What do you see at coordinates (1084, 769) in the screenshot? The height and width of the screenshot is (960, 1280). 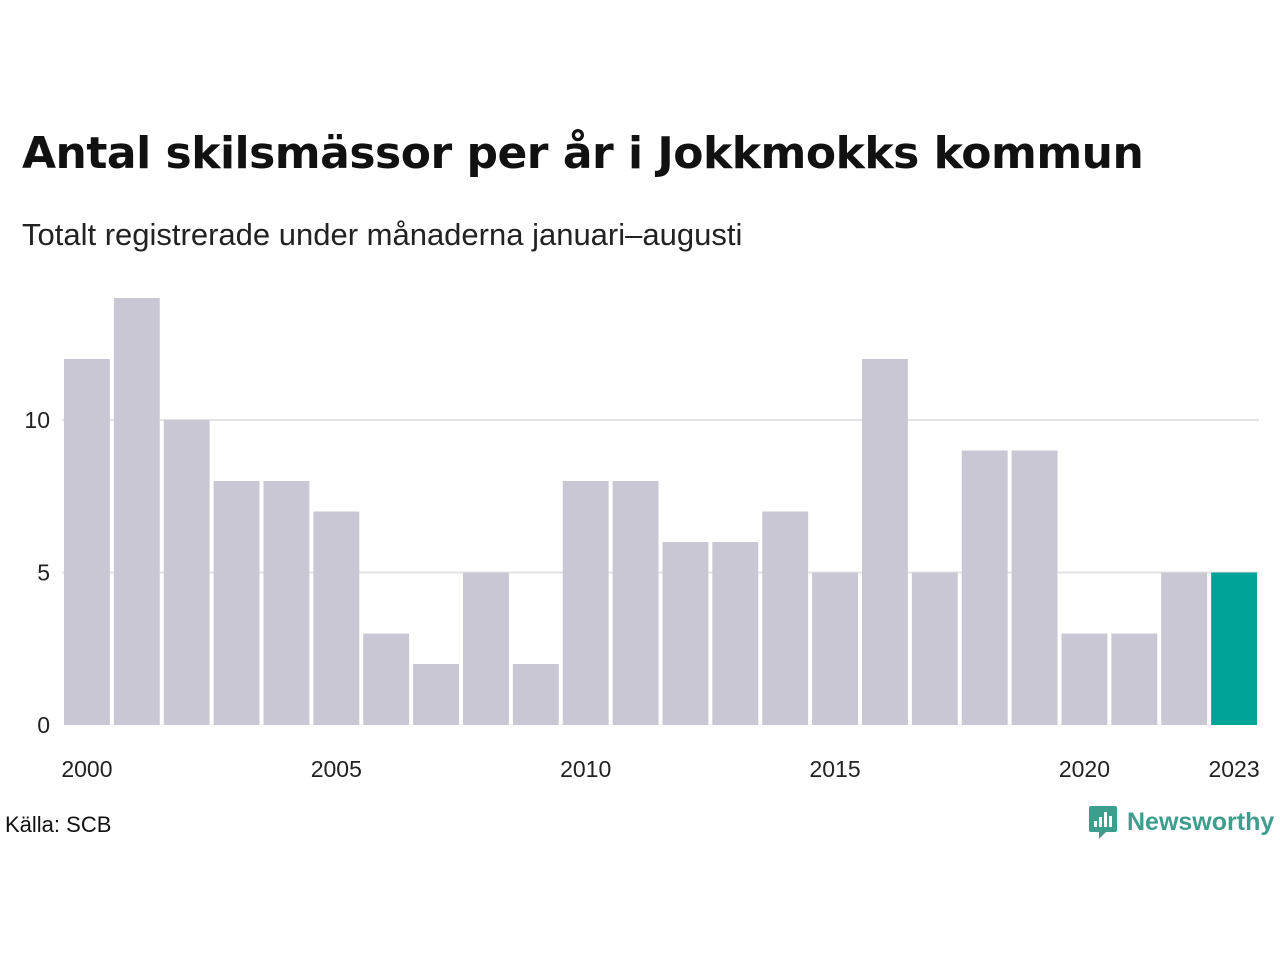 I see `x-tick-label: 2020` at bounding box center [1084, 769].